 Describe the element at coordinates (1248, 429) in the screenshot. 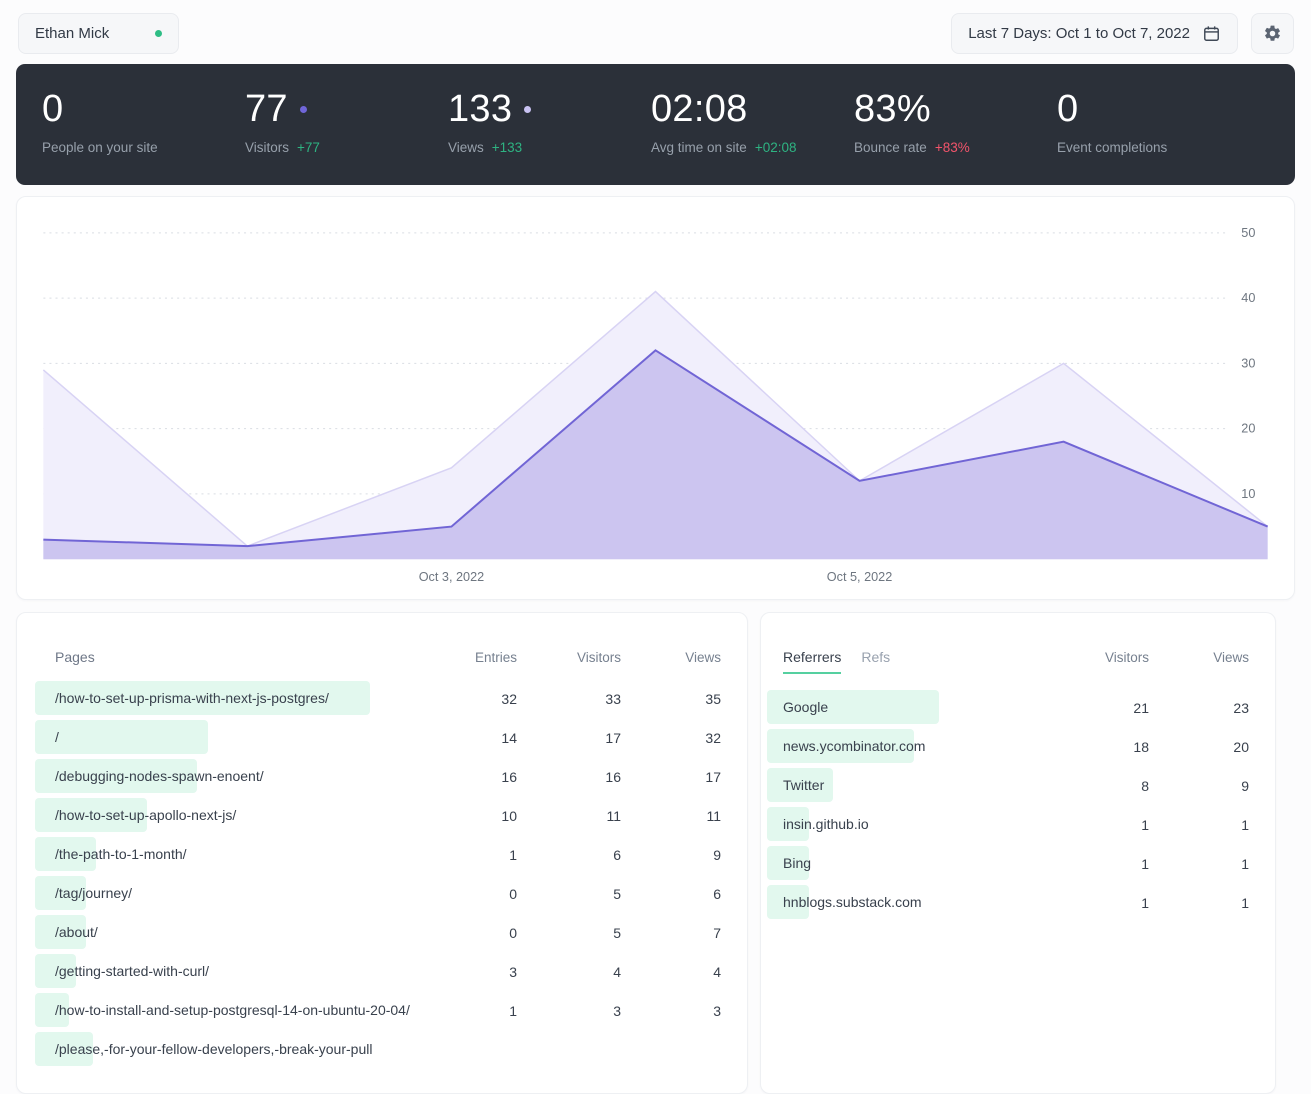

I see `svg-text: 20` at that location.